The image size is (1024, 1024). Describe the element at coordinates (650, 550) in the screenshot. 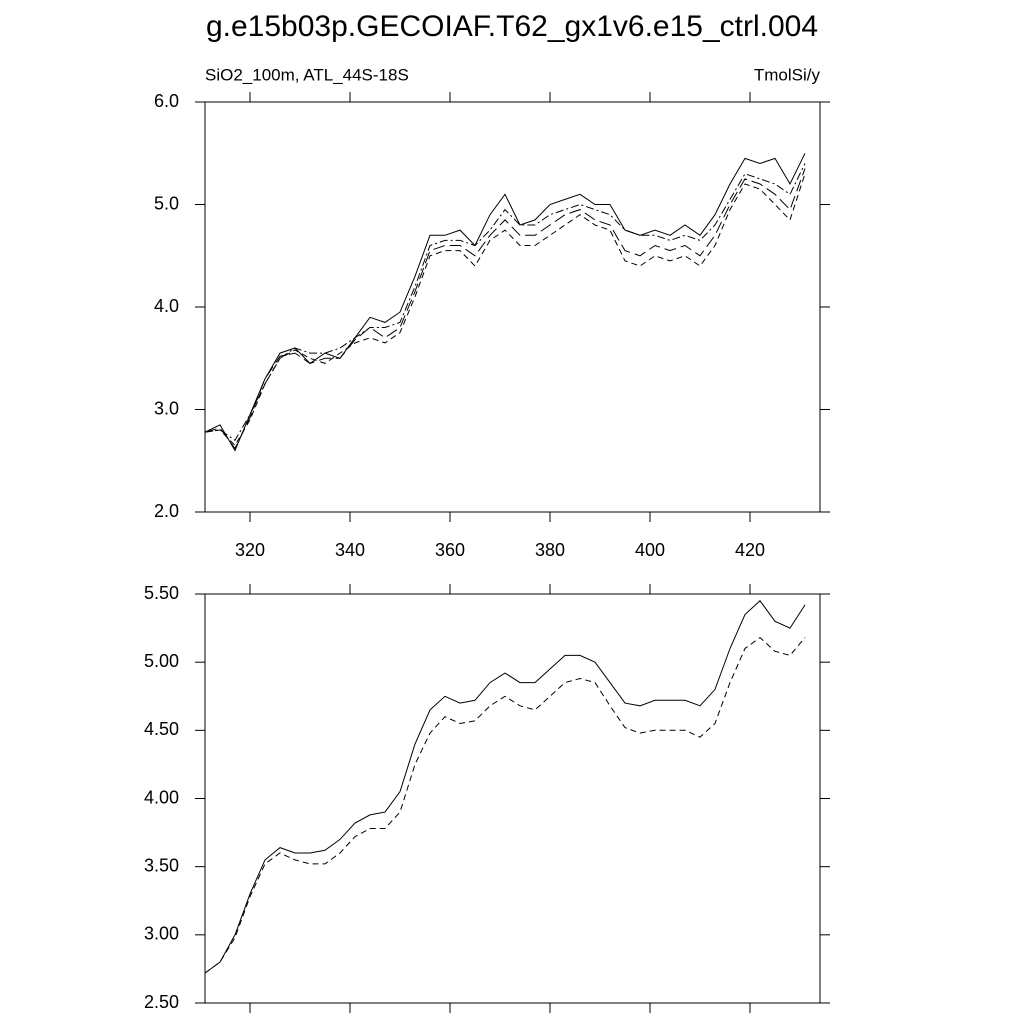

I see `x-tick-label: 400` at that location.